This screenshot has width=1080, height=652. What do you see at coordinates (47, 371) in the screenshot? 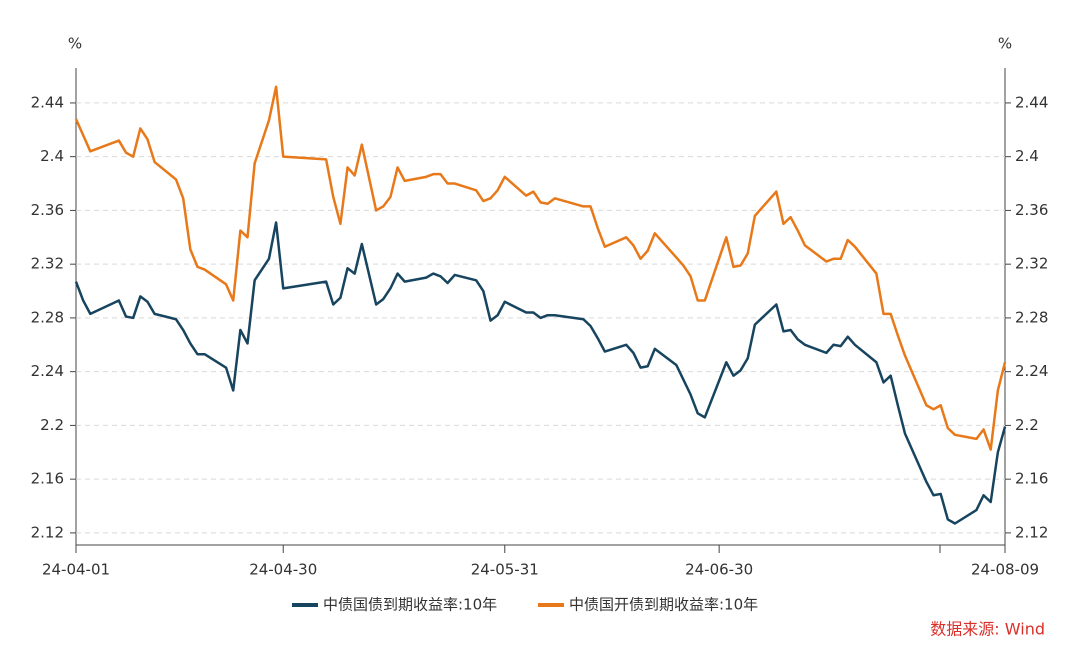
I see `y-tick-label: 2.24` at bounding box center [47, 371].